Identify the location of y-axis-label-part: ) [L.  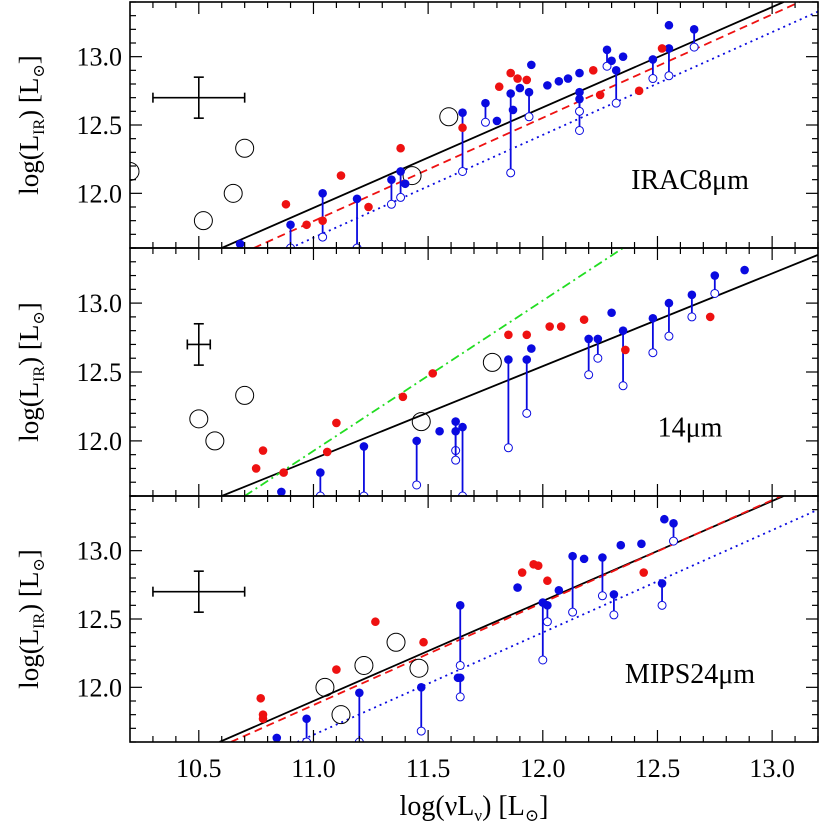
(29, 98).